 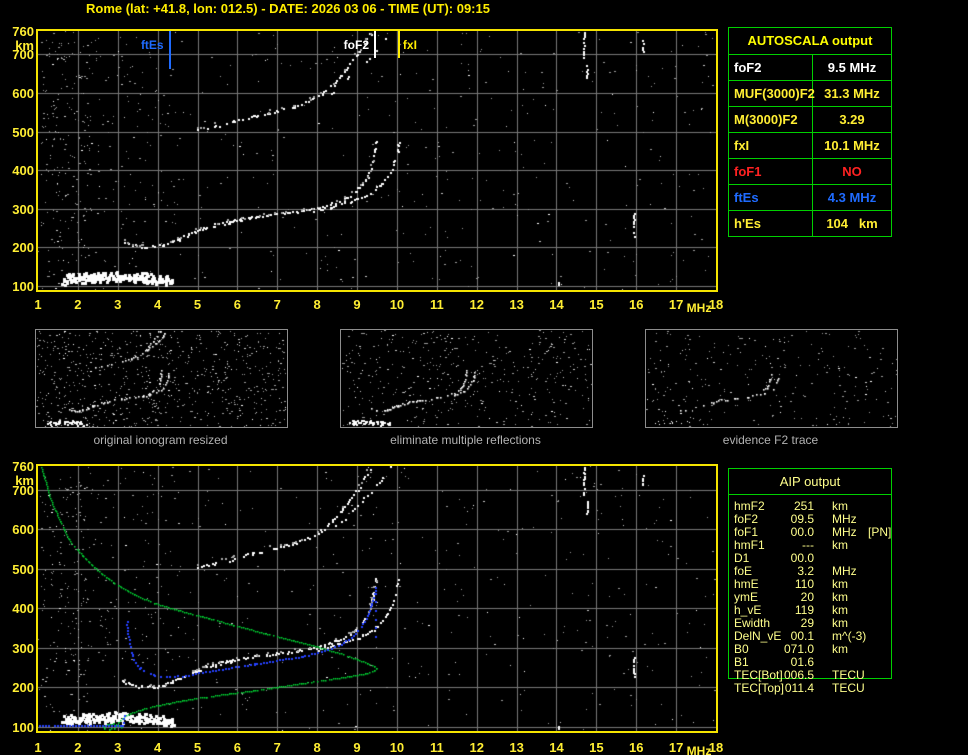 What do you see at coordinates (824, 584) in the screenshot?
I see `aip-row: 110 hmE km` at bounding box center [824, 584].